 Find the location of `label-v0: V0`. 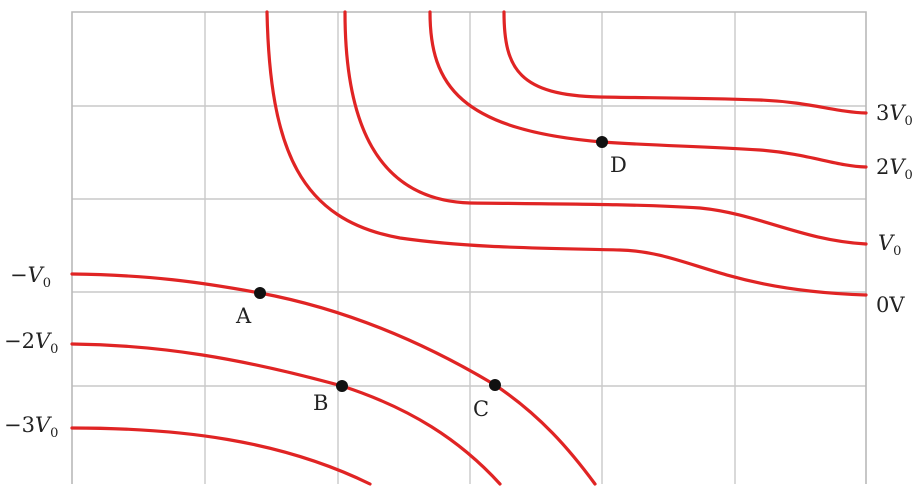

label-v0: V0 is located at coordinates (889, 245).